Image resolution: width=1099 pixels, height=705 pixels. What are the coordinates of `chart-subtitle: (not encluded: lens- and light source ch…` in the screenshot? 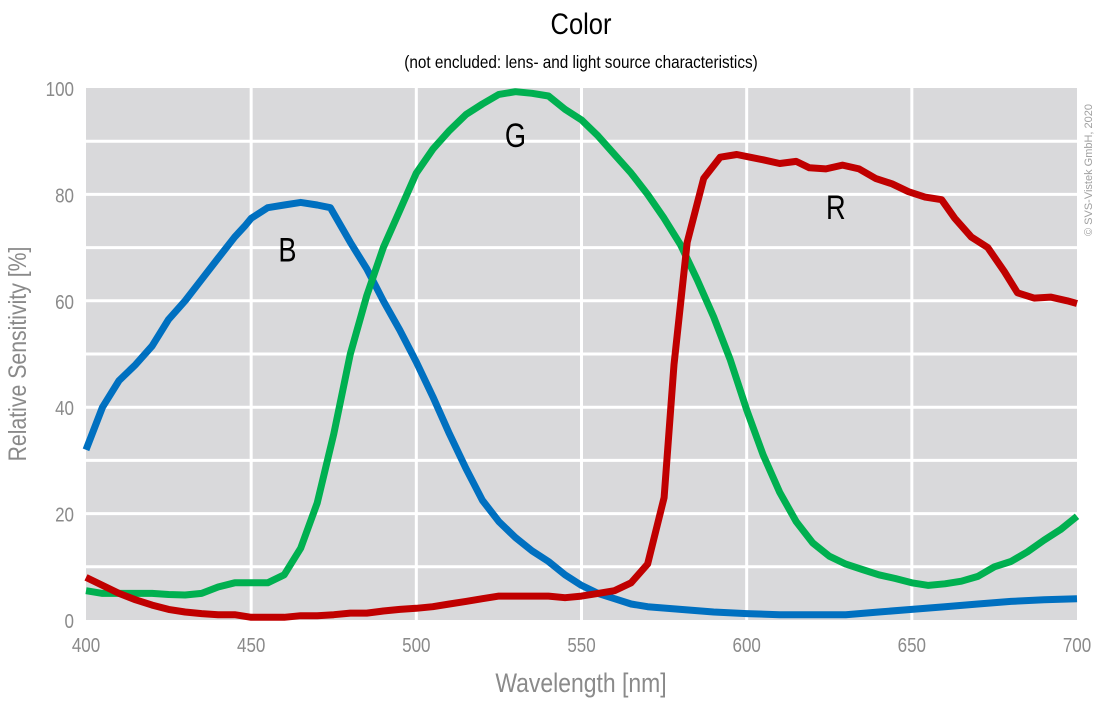 It's located at (580, 62).